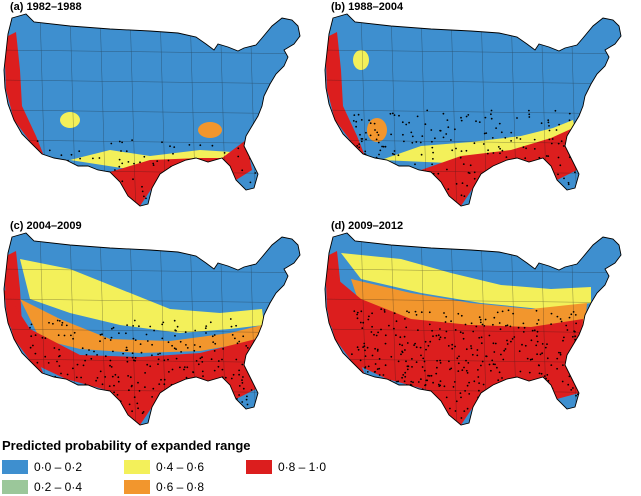 Image resolution: width=641 pixels, height=496 pixels. I want to click on legend-swatch, so click(15, 467).